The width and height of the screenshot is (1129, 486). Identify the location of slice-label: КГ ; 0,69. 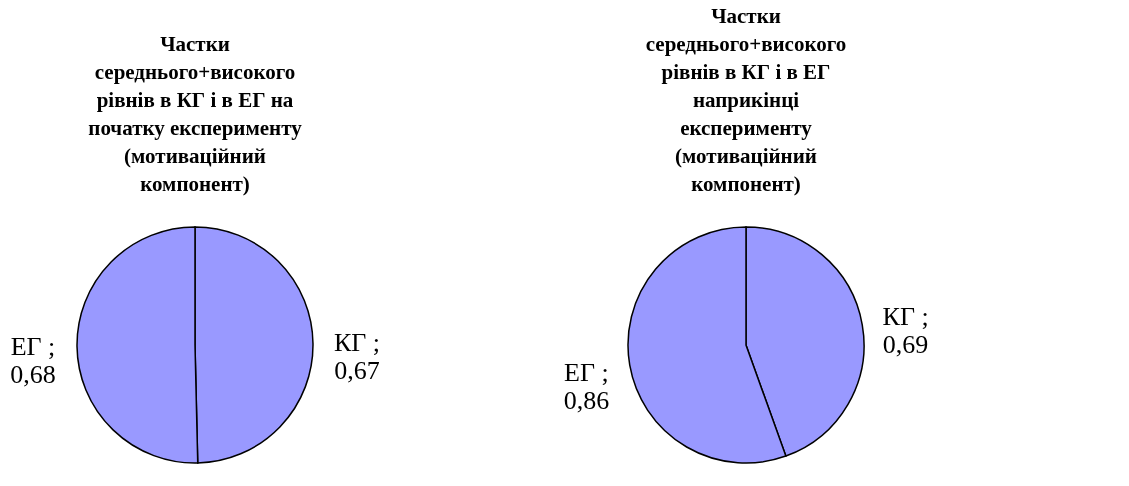
(905, 331).